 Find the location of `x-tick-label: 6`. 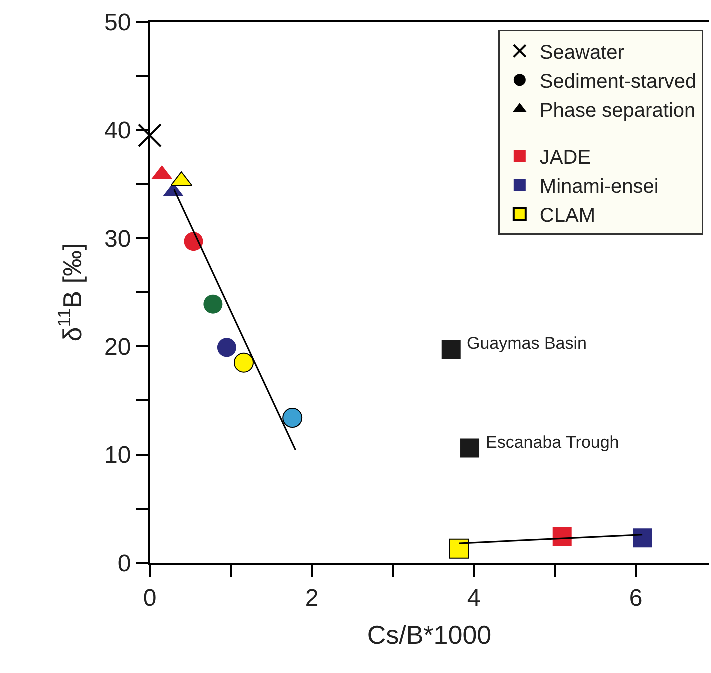

x-tick-label: 6 is located at coordinates (636, 598).